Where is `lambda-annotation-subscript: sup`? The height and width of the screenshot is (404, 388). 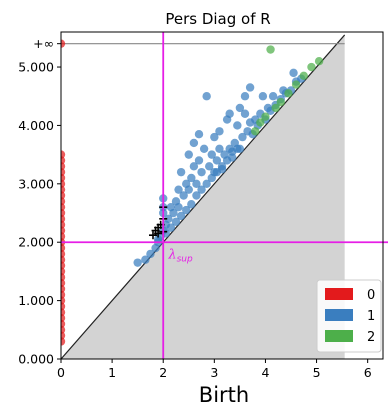 lambda-annotation-subscript: sup is located at coordinates (185, 260).